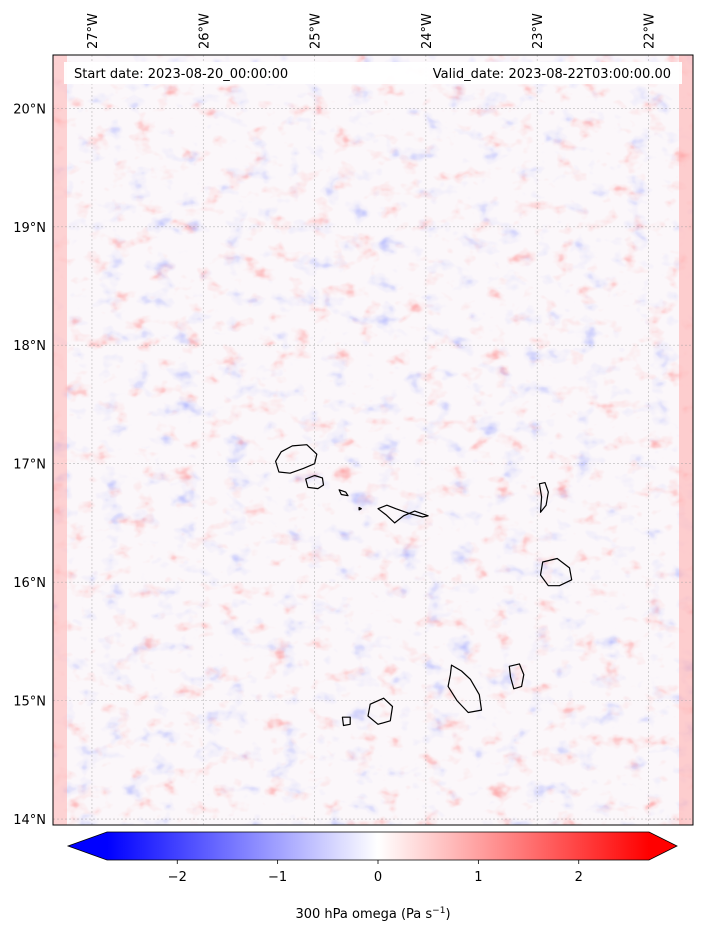 The height and width of the screenshot is (936, 703). Describe the element at coordinates (663, 846) in the screenshot. I see `colorbar-high-extend` at that location.